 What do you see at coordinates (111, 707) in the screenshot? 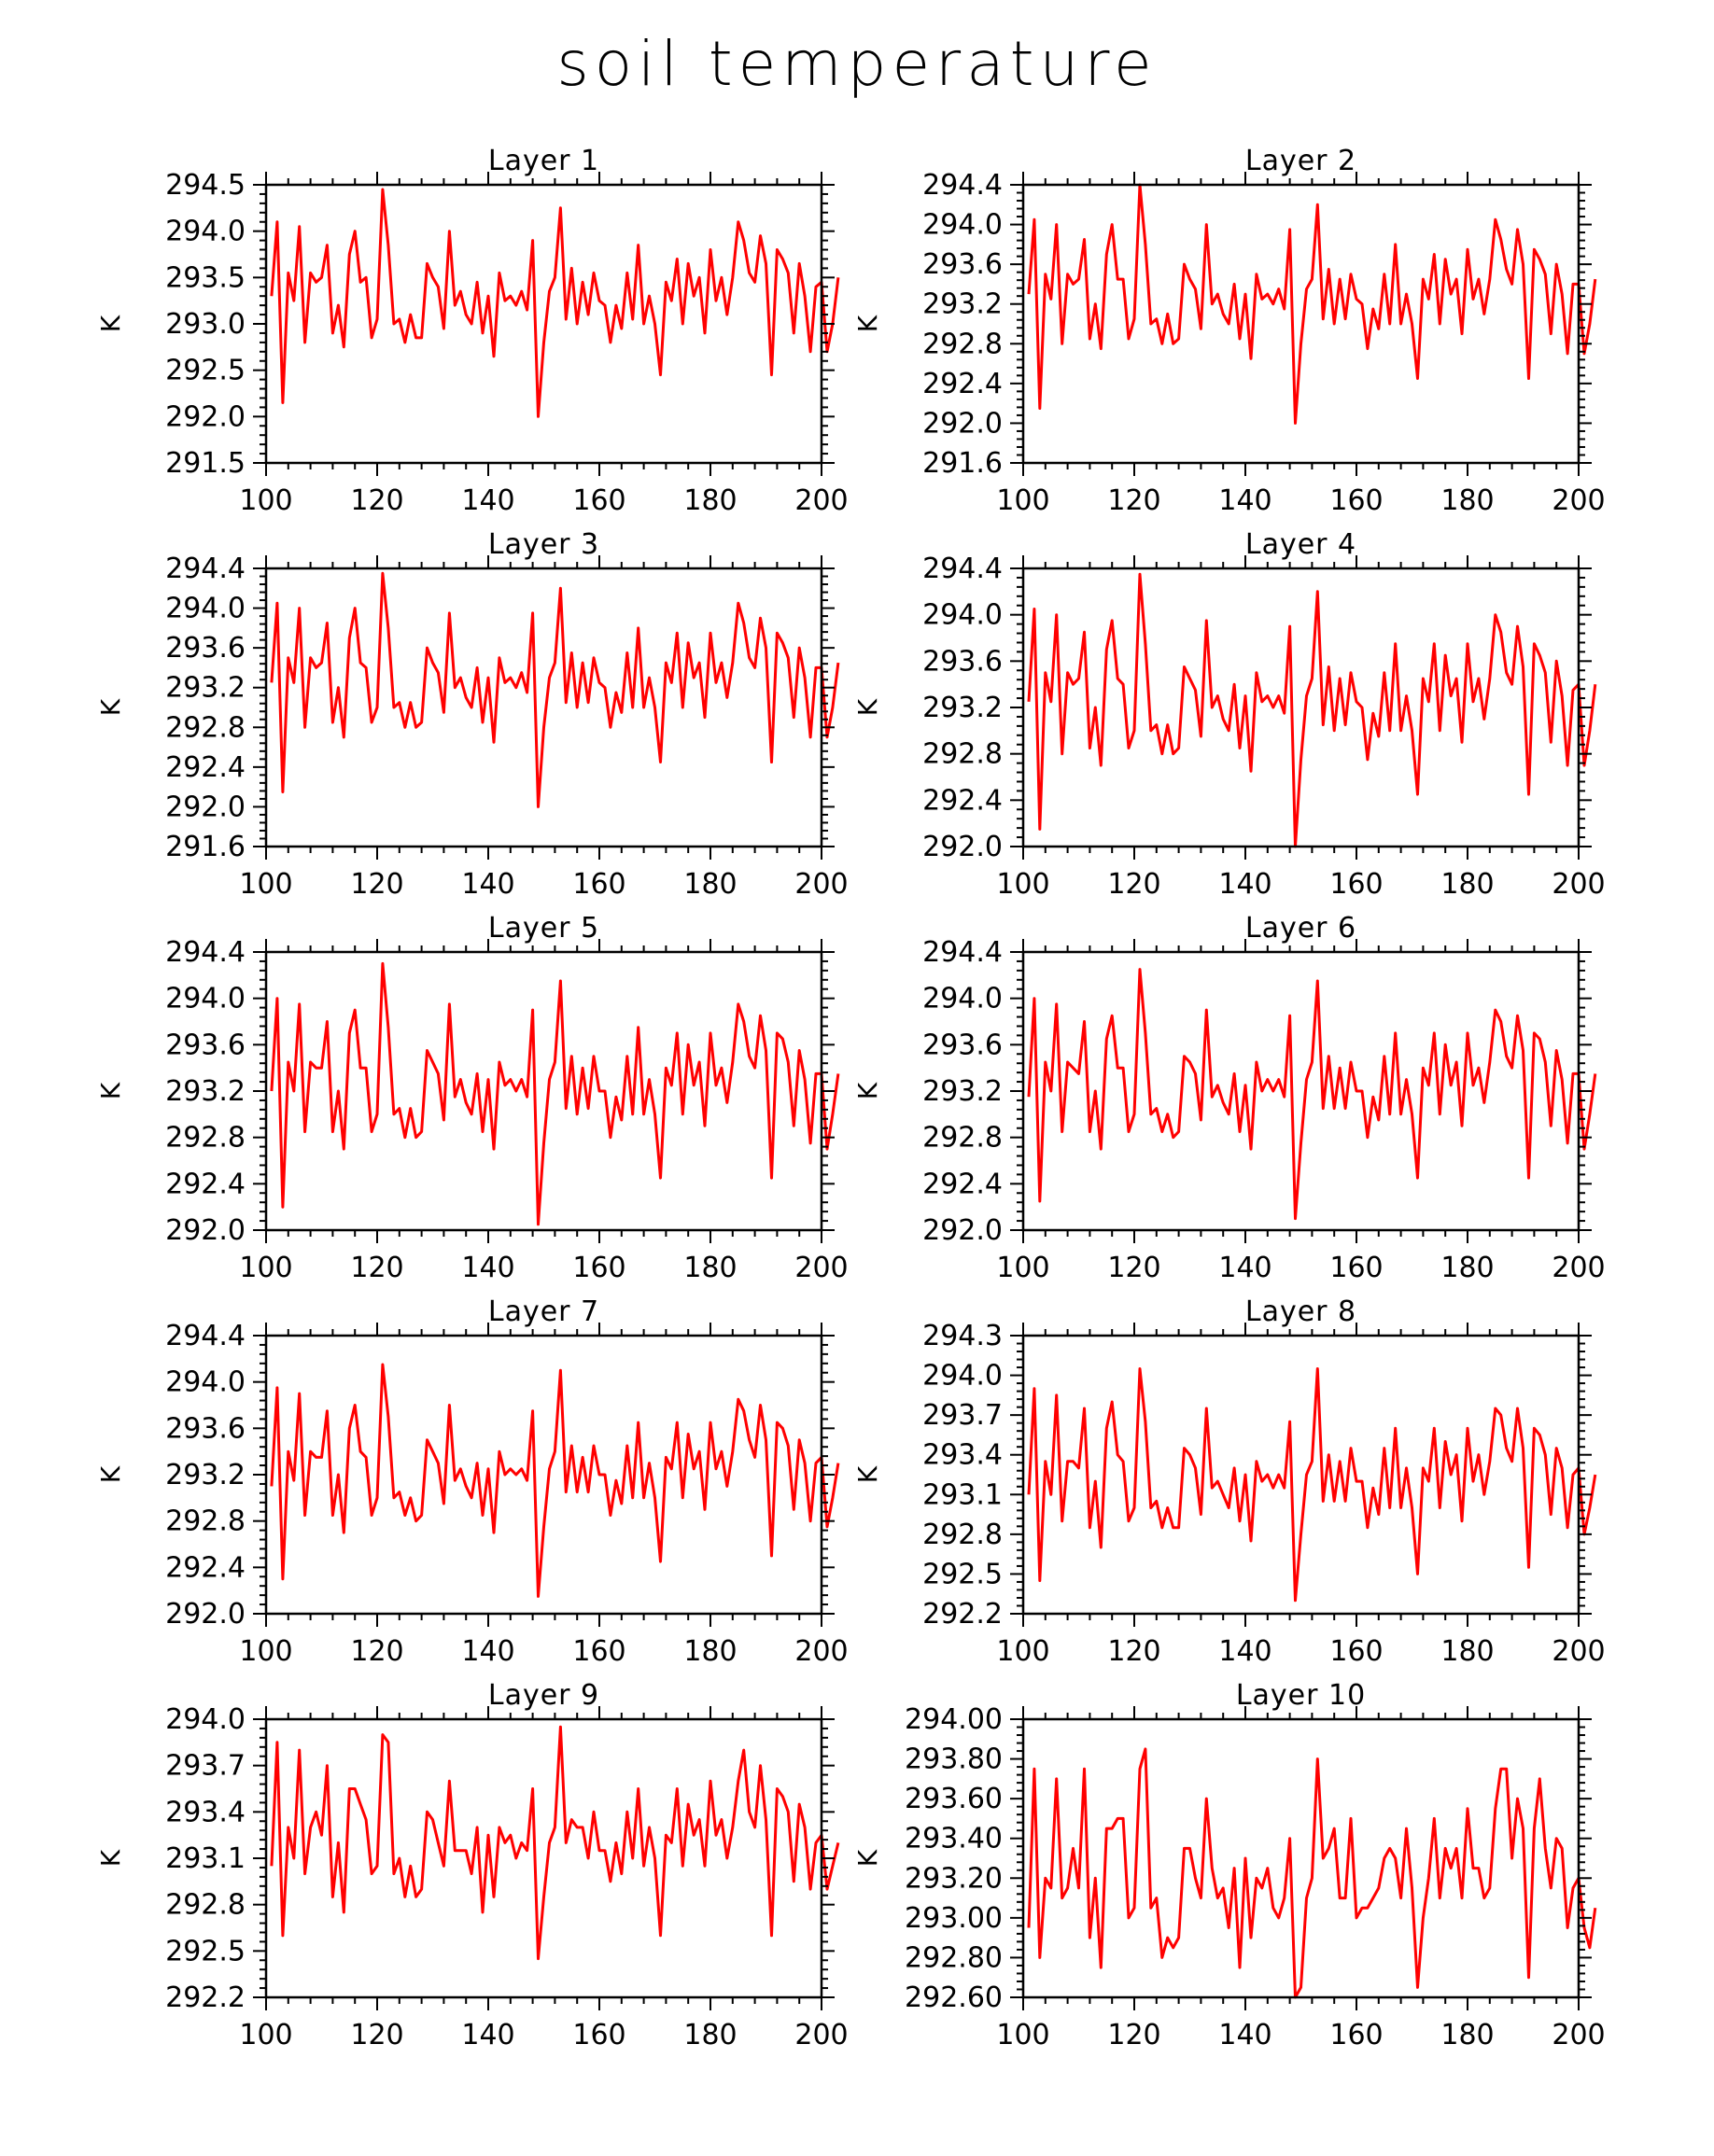
I see `y-axis-label-layer-3: K` at bounding box center [111, 707].